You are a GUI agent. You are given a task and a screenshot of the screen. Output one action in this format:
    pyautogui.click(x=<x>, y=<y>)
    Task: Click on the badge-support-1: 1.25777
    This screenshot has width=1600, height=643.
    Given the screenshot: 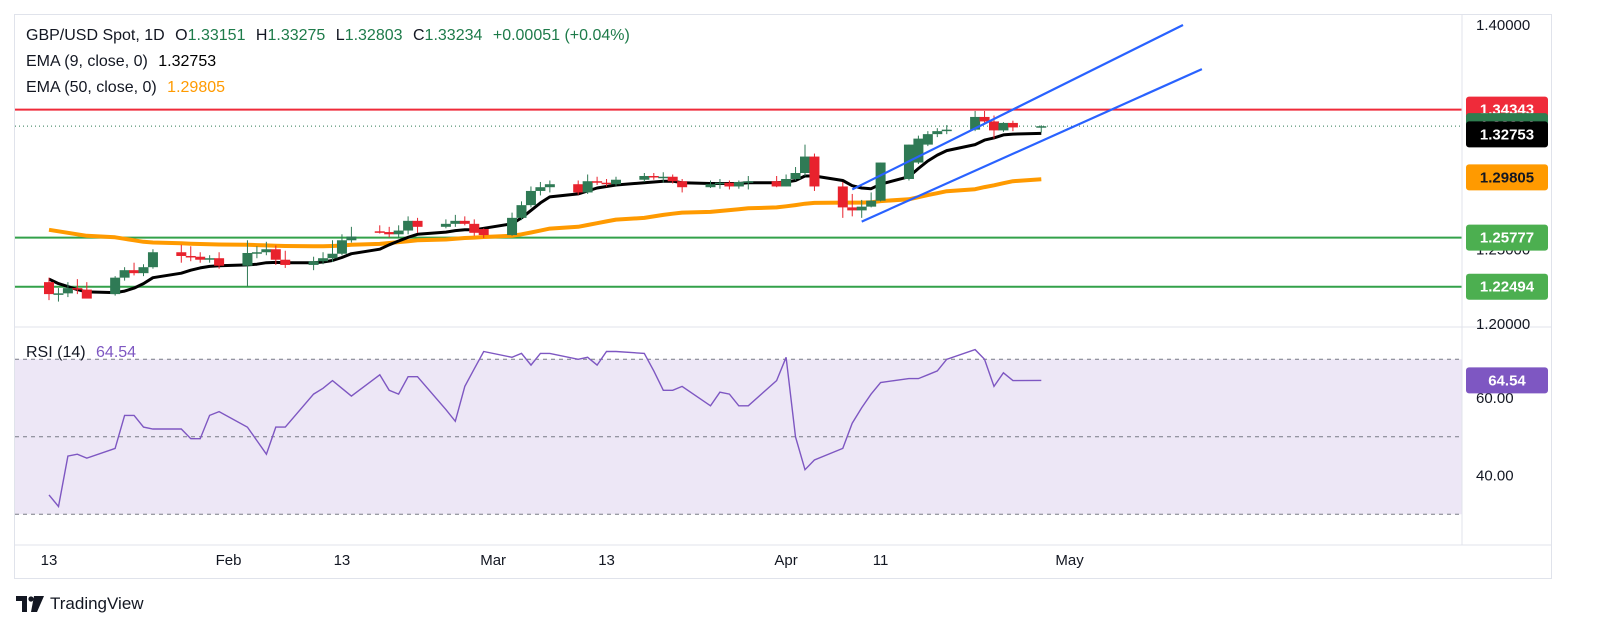 What is the action you would take?
    pyautogui.click(x=1507, y=237)
    